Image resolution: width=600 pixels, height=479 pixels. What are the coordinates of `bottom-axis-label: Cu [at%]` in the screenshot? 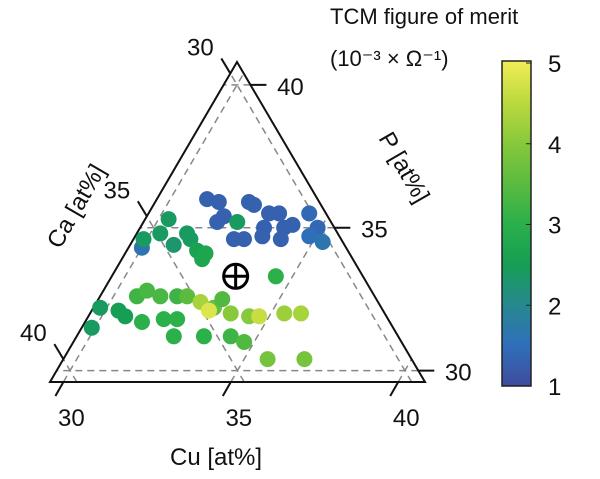 It's located at (216, 457).